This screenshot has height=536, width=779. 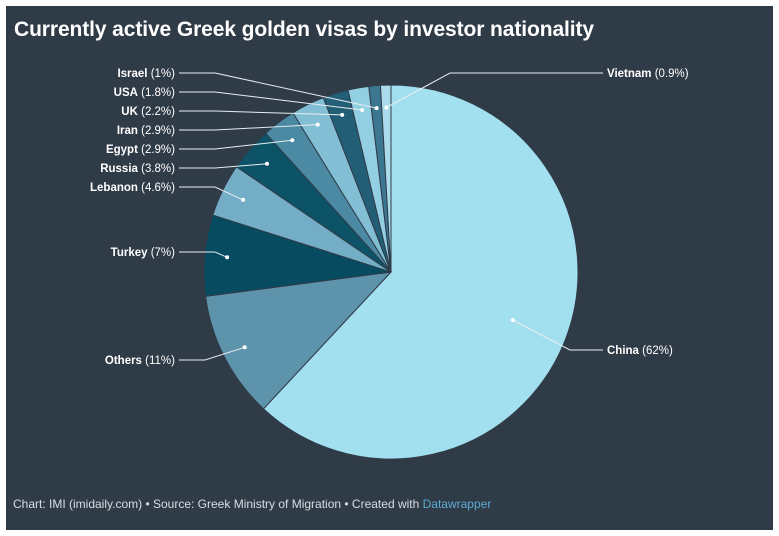 What do you see at coordinates (640, 351) in the screenshot?
I see `slice-label-china: China (62%)` at bounding box center [640, 351].